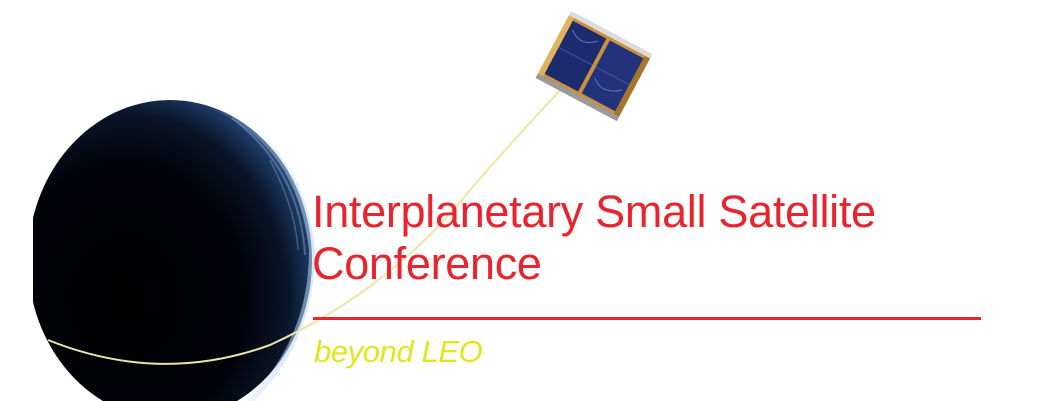 The width and height of the screenshot is (1040, 401). Describe the element at coordinates (594, 66) in the screenshot. I see `cubesat-graphic` at that location.